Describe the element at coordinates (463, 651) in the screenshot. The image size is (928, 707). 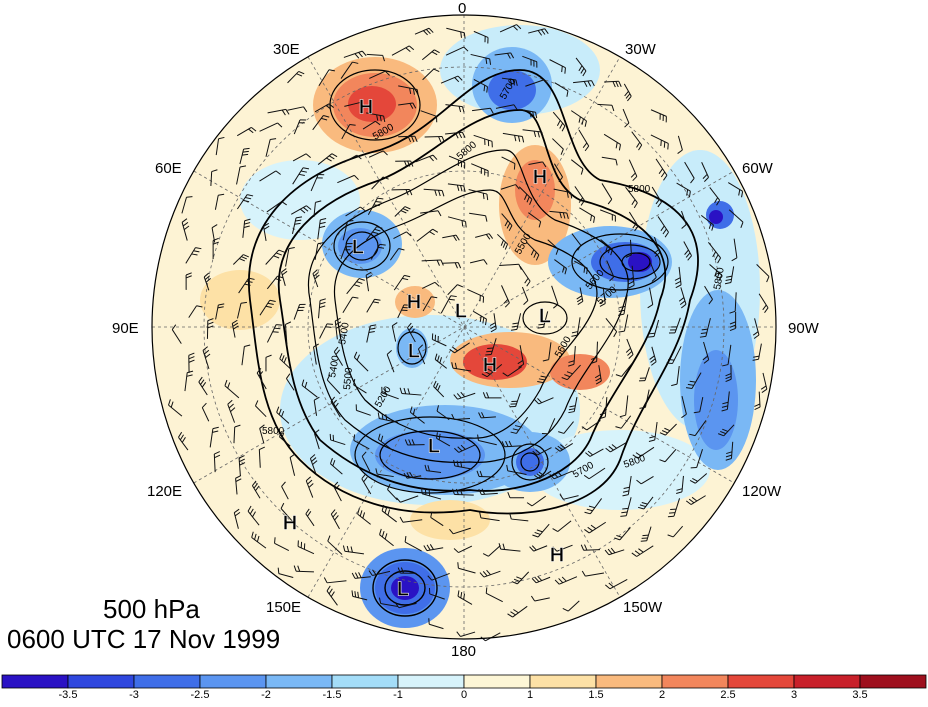
I see `lon-label-180: 180` at that location.